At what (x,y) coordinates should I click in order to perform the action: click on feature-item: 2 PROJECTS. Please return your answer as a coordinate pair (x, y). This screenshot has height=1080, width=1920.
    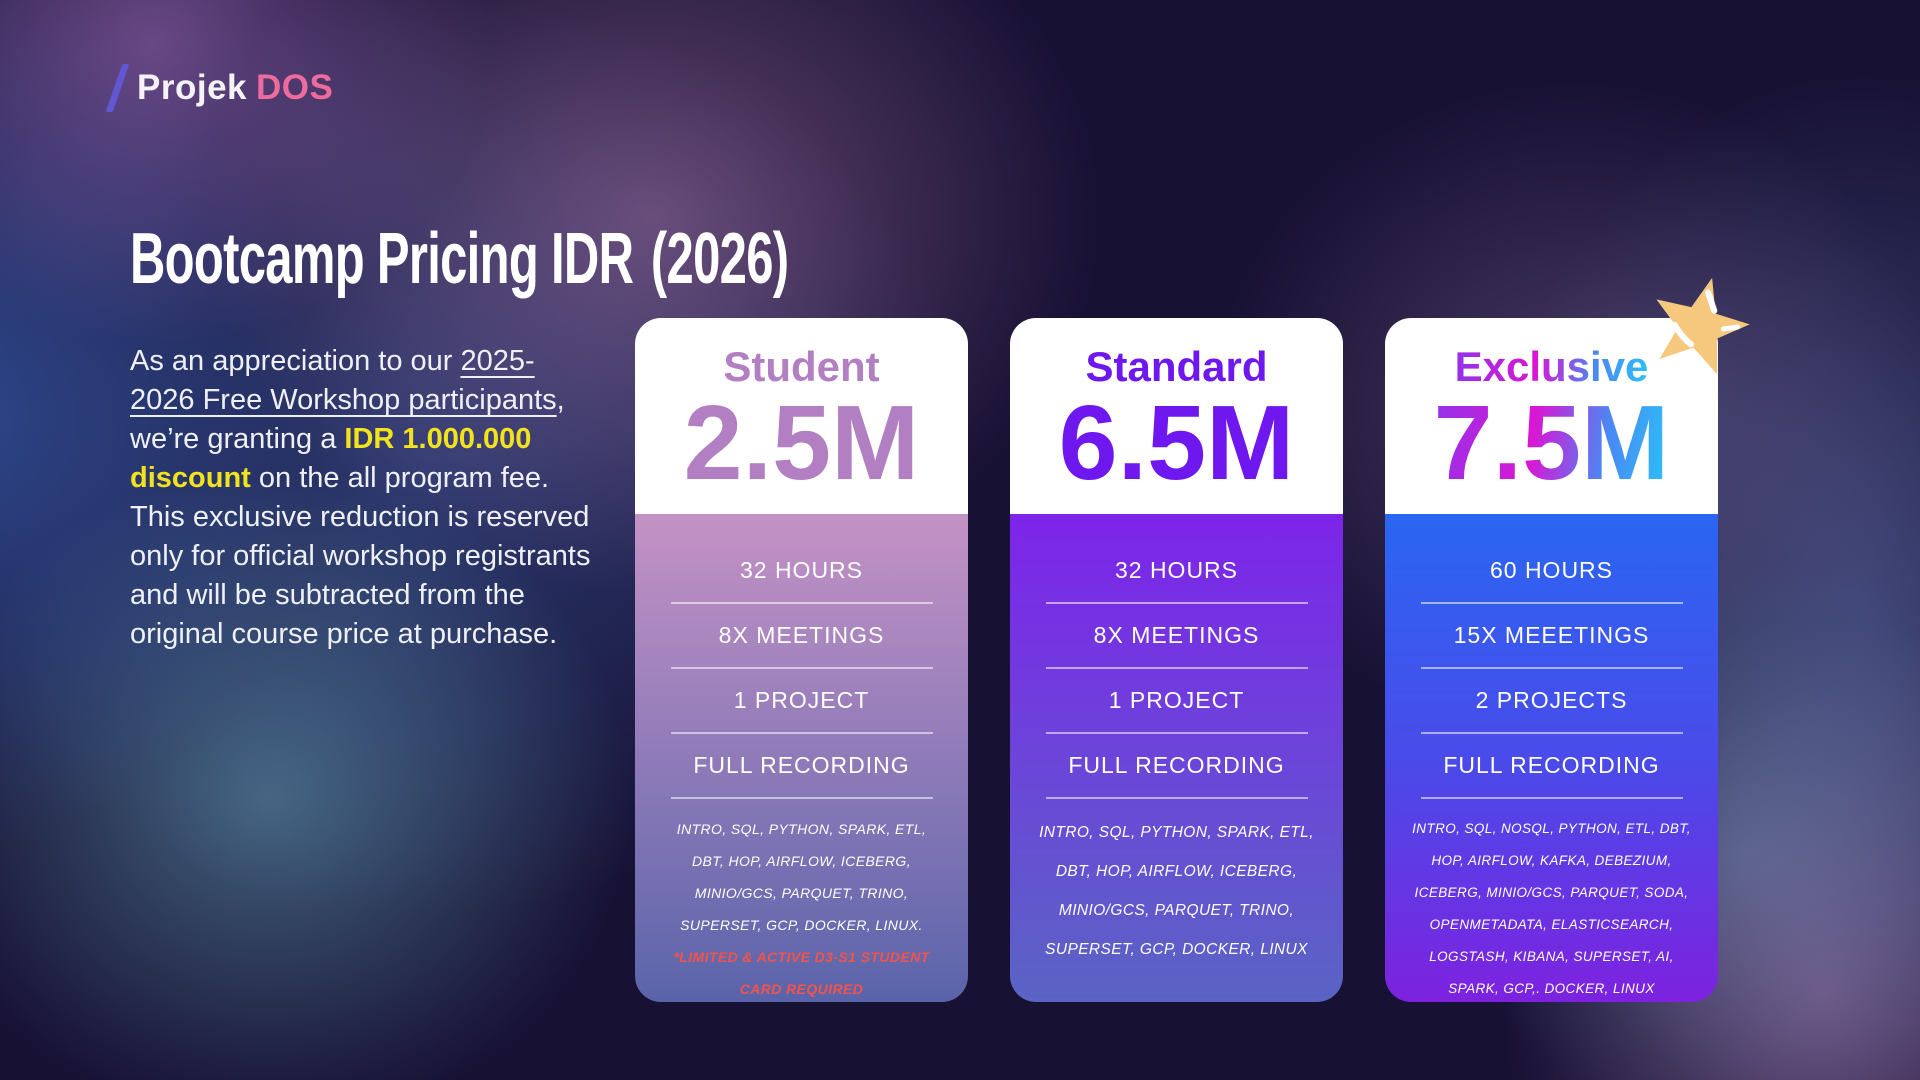
    Looking at the image, I should click on (1551, 701).